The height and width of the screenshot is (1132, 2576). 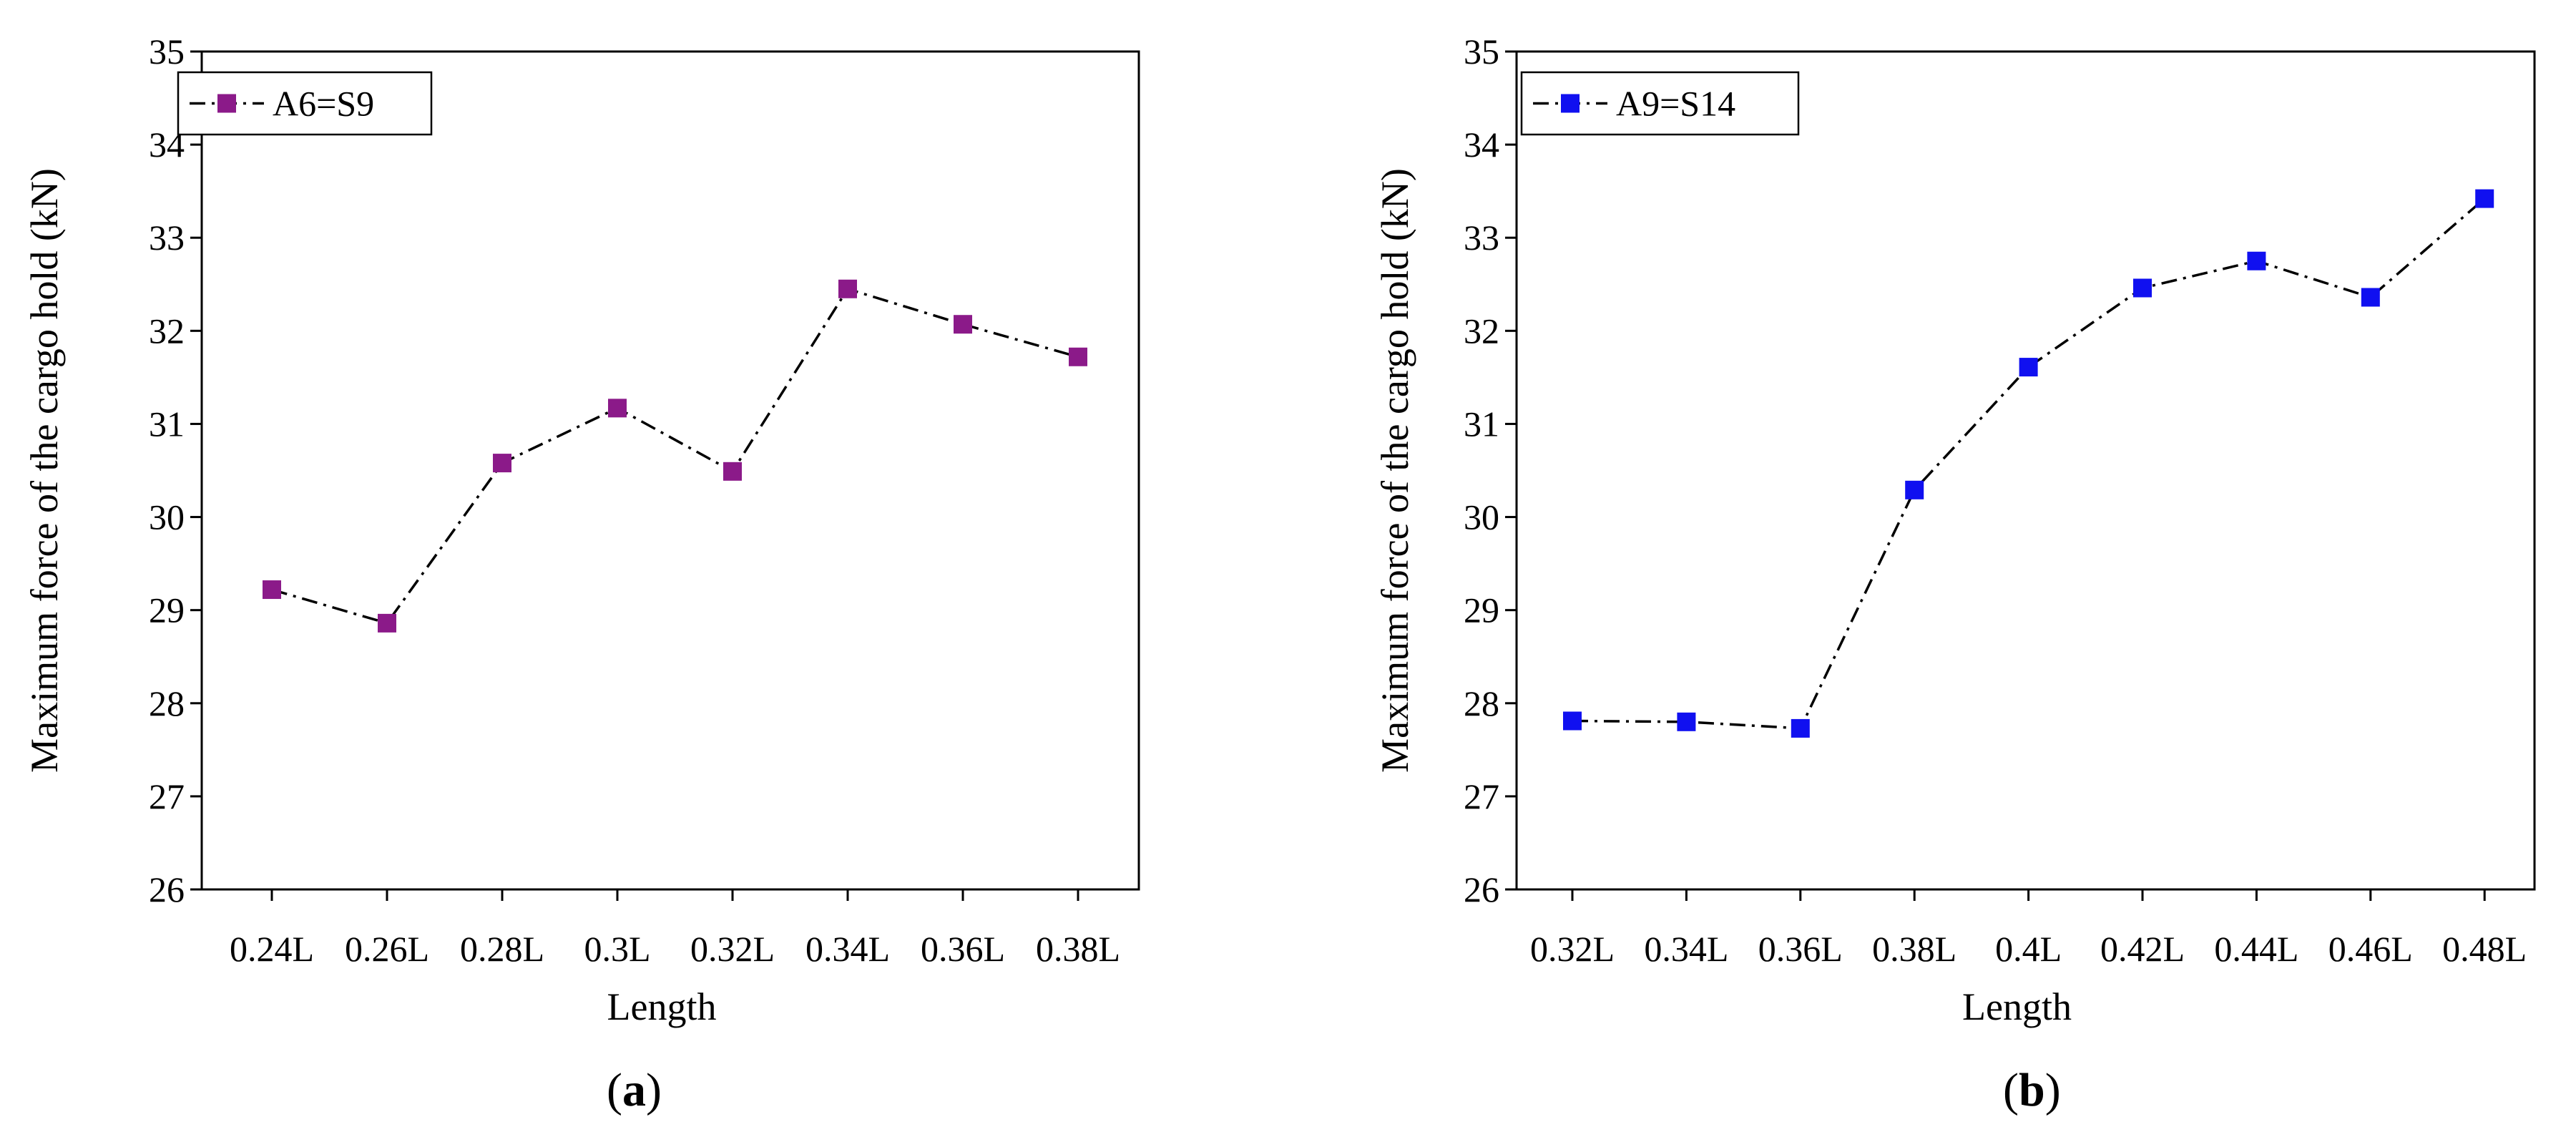 What do you see at coordinates (1675, 104) in the screenshot?
I see `legend-label: A9=S14` at bounding box center [1675, 104].